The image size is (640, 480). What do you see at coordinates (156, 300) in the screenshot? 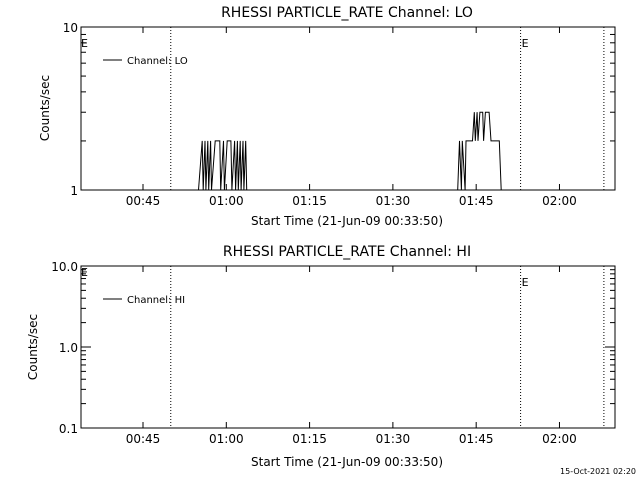
I see `legend-entry: Channel: HI` at bounding box center [156, 300].